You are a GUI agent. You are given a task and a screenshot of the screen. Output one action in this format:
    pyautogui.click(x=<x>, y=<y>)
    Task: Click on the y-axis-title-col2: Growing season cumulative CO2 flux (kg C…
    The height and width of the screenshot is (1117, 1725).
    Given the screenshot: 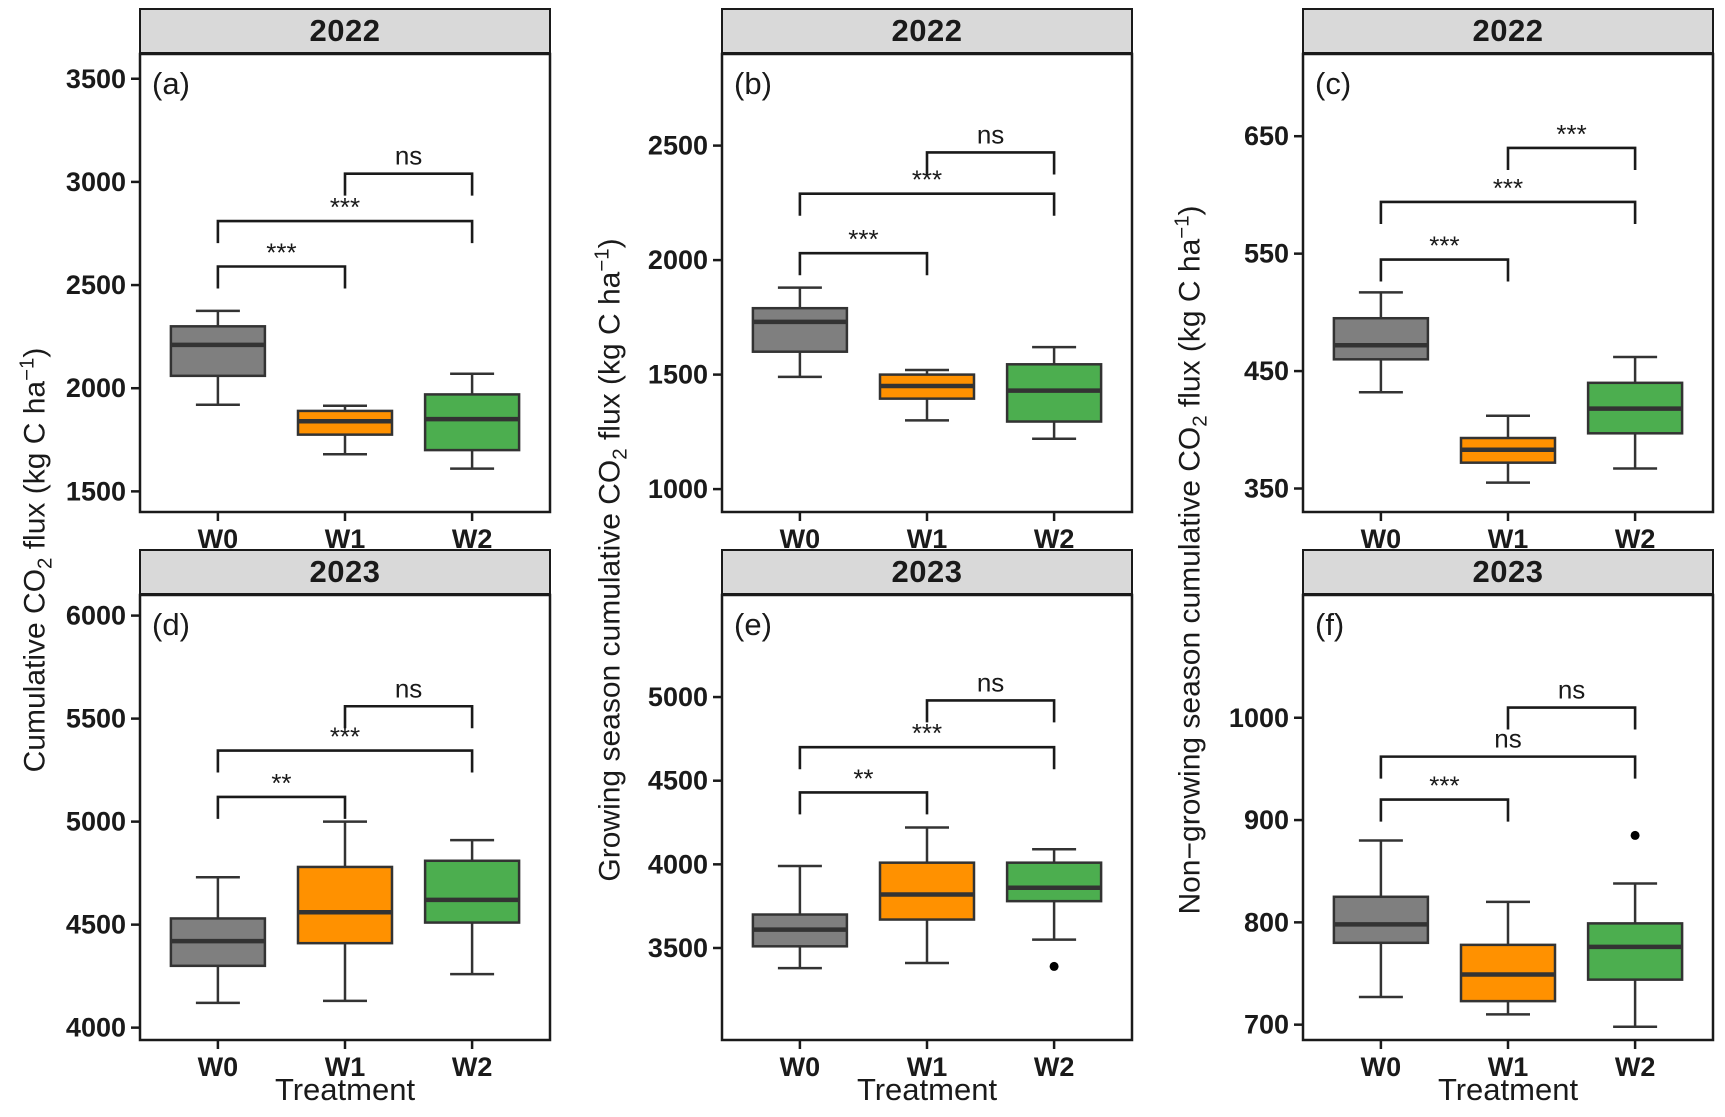 What is the action you would take?
    pyautogui.click(x=612, y=559)
    